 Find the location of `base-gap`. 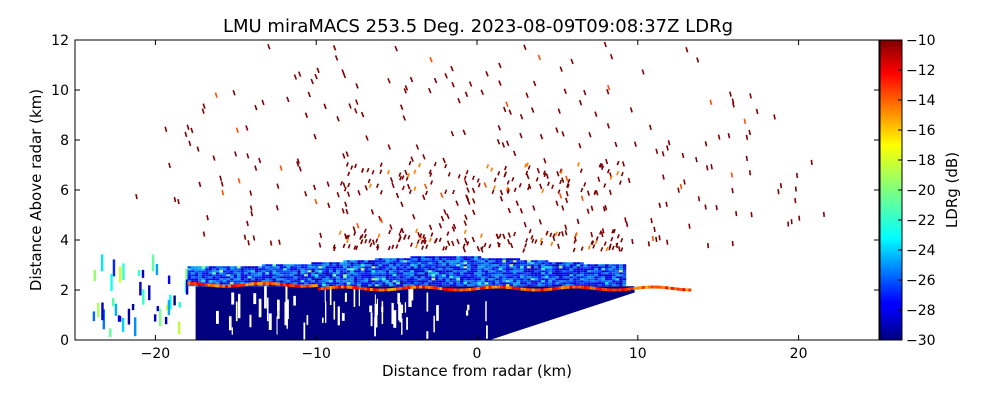

base-gap is located at coordinates (278, 305).